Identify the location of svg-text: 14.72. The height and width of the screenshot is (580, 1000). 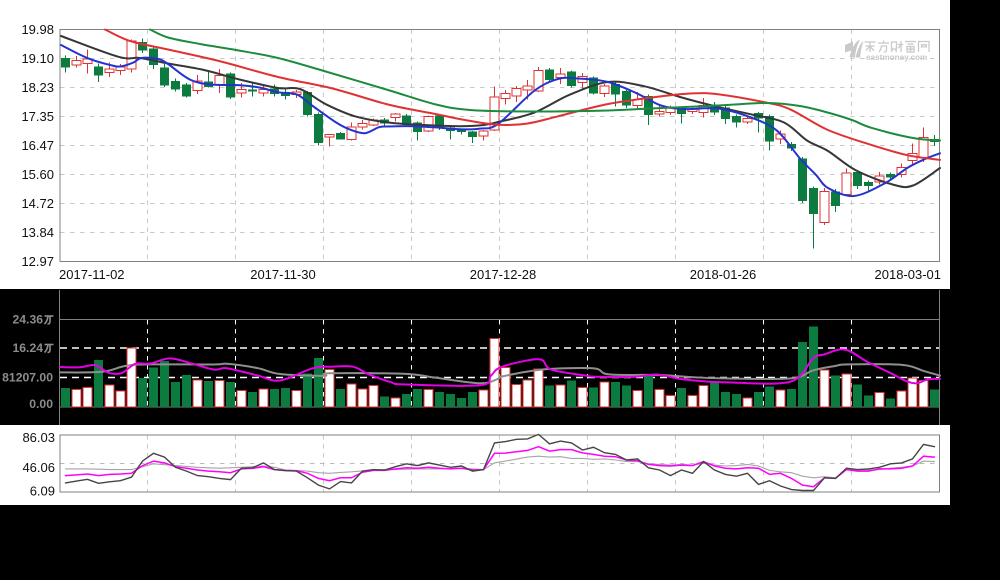
(37, 203).